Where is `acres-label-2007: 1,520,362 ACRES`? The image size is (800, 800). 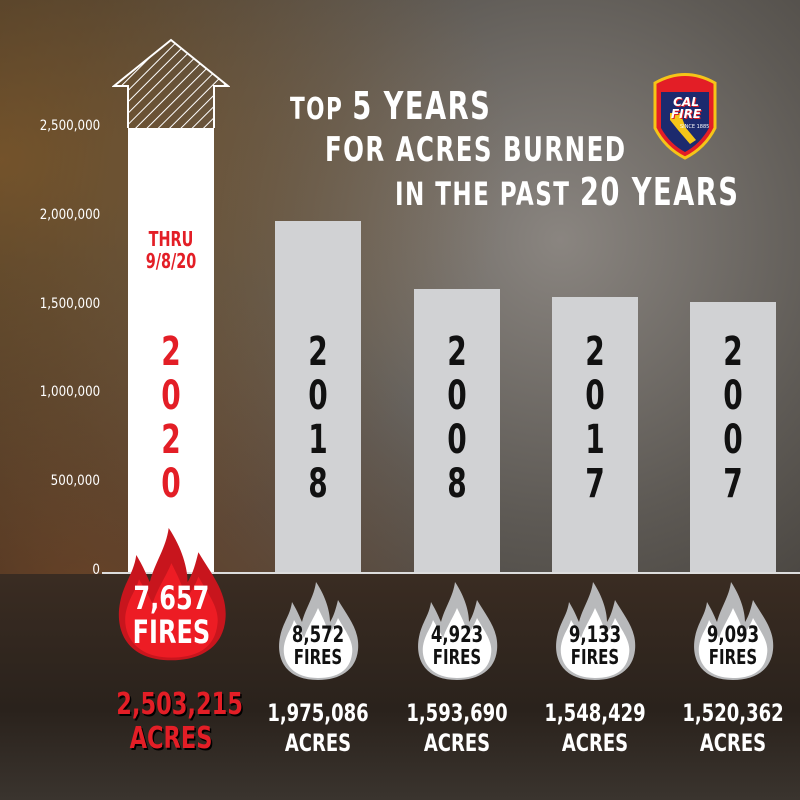
acres-label-2007: 1,520,362 ACRES is located at coordinates (733, 728).